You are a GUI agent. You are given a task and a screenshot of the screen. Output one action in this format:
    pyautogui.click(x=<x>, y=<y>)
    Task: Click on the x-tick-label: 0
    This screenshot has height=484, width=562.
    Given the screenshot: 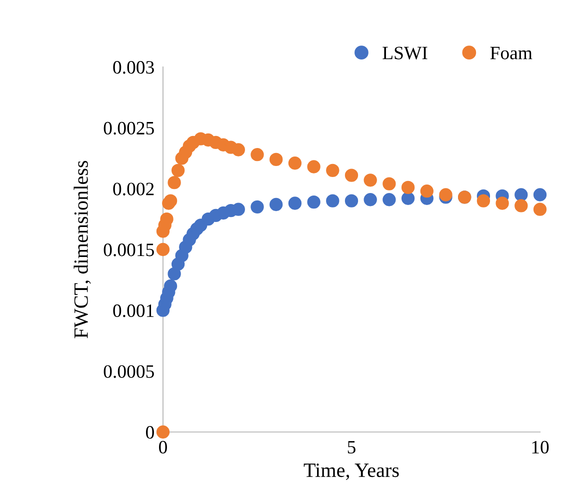 What is the action you would take?
    pyautogui.click(x=163, y=447)
    